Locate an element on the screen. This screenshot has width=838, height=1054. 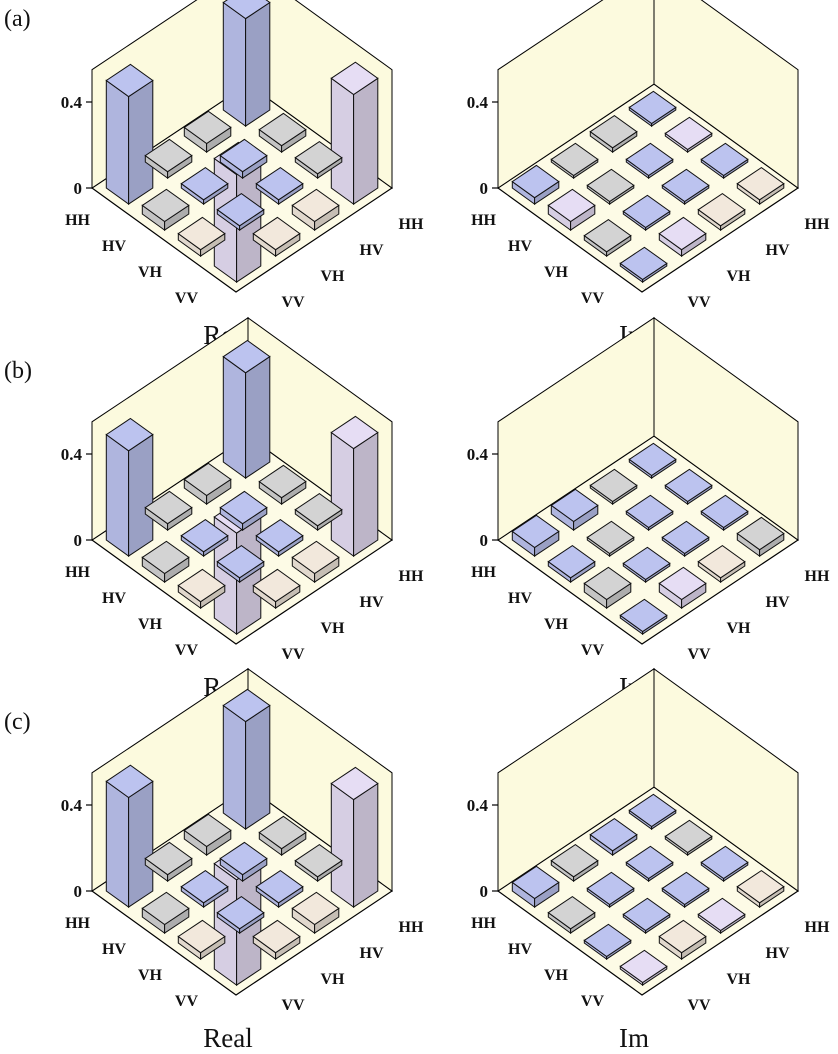
panel-label: (b) is located at coordinates (18, 371).